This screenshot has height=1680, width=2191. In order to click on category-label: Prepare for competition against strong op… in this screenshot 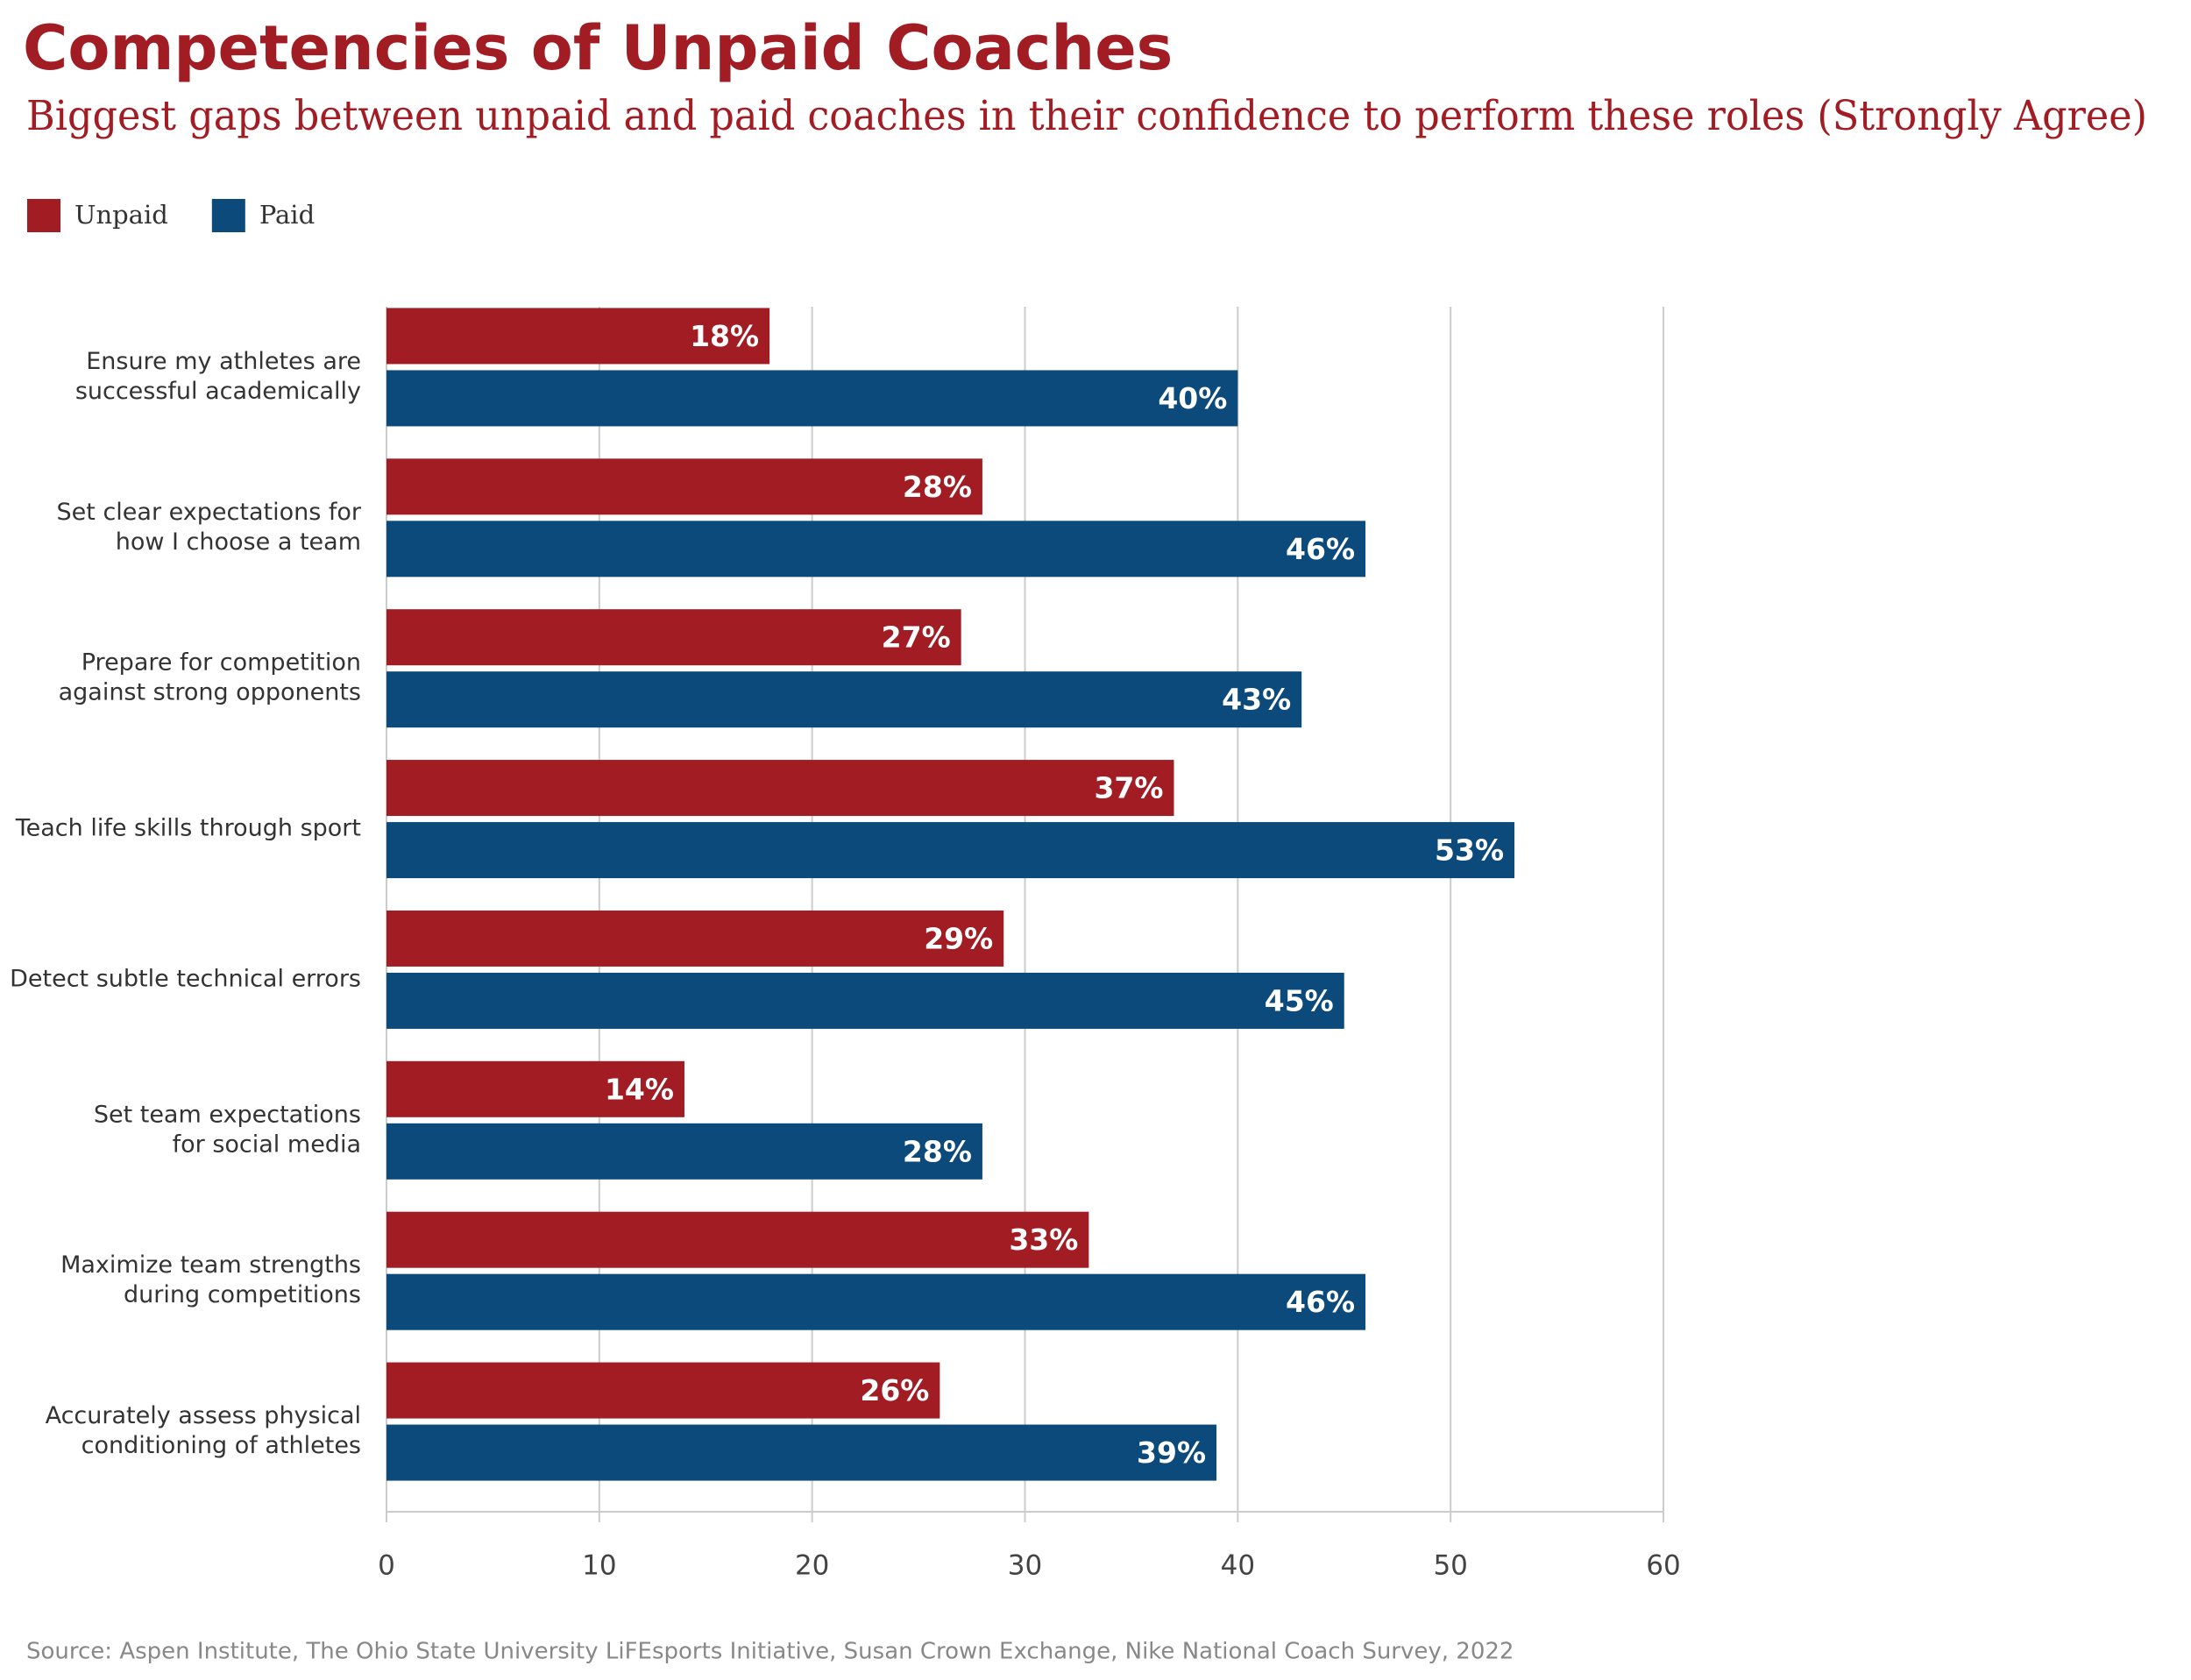, I will do `click(210, 677)`.